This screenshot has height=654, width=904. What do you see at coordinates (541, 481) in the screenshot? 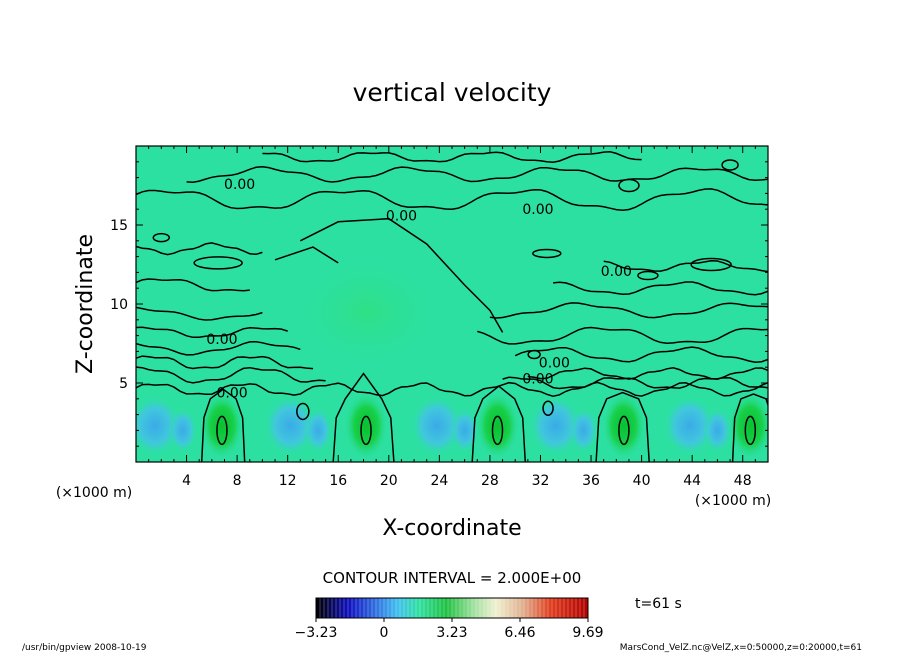
I see `x-tick-label: 32` at bounding box center [541, 481].